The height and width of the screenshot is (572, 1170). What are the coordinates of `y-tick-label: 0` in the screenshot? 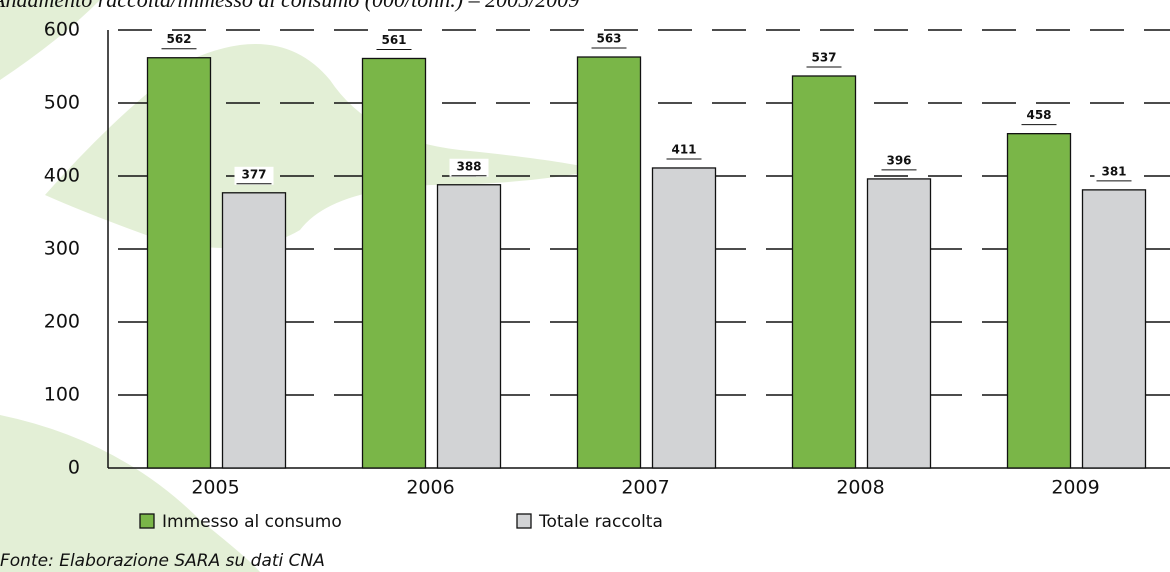 It's located at (74, 468).